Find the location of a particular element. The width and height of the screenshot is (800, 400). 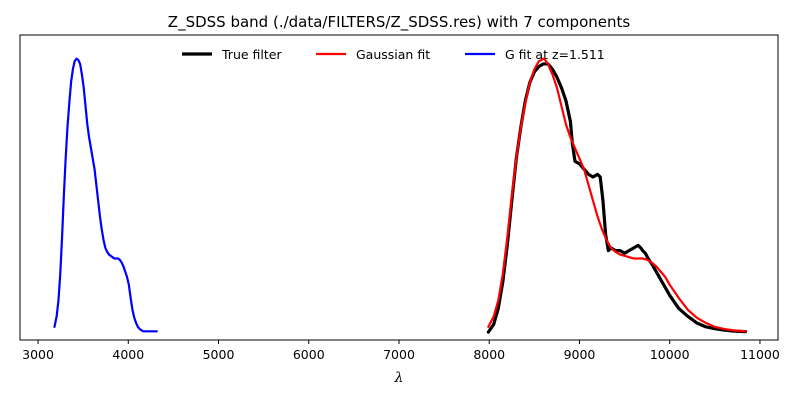

x-tick-label: 5000 is located at coordinates (219, 354).